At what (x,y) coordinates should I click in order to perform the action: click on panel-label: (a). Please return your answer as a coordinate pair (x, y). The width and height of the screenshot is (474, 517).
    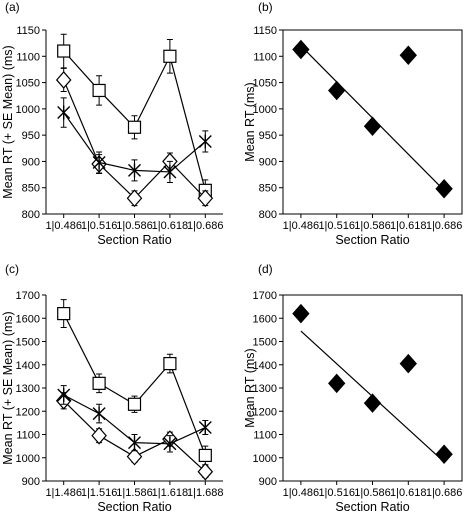
    Looking at the image, I should click on (12, 7).